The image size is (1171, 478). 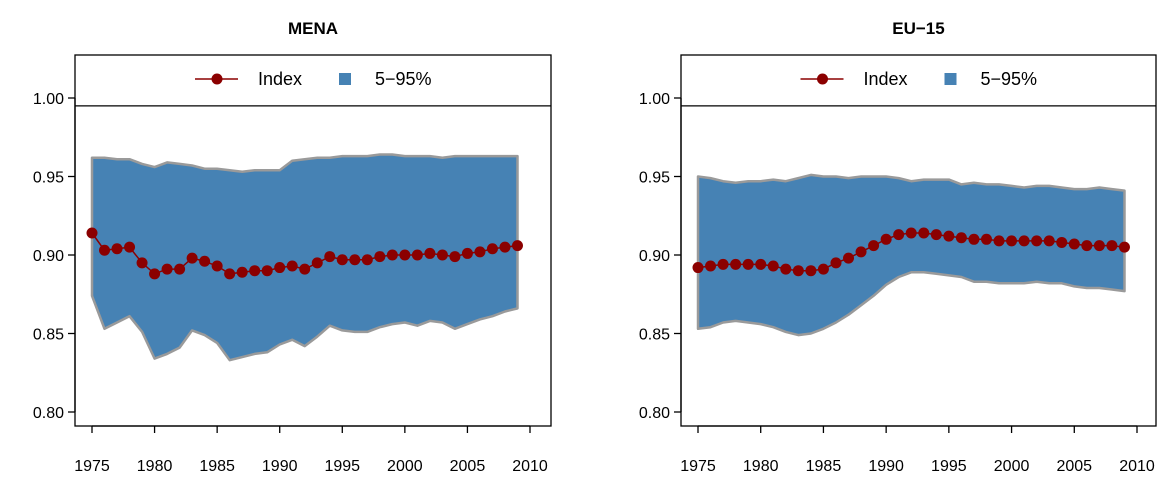 What do you see at coordinates (949, 466) in the screenshot?
I see `x-tick-label: 1995` at bounding box center [949, 466].